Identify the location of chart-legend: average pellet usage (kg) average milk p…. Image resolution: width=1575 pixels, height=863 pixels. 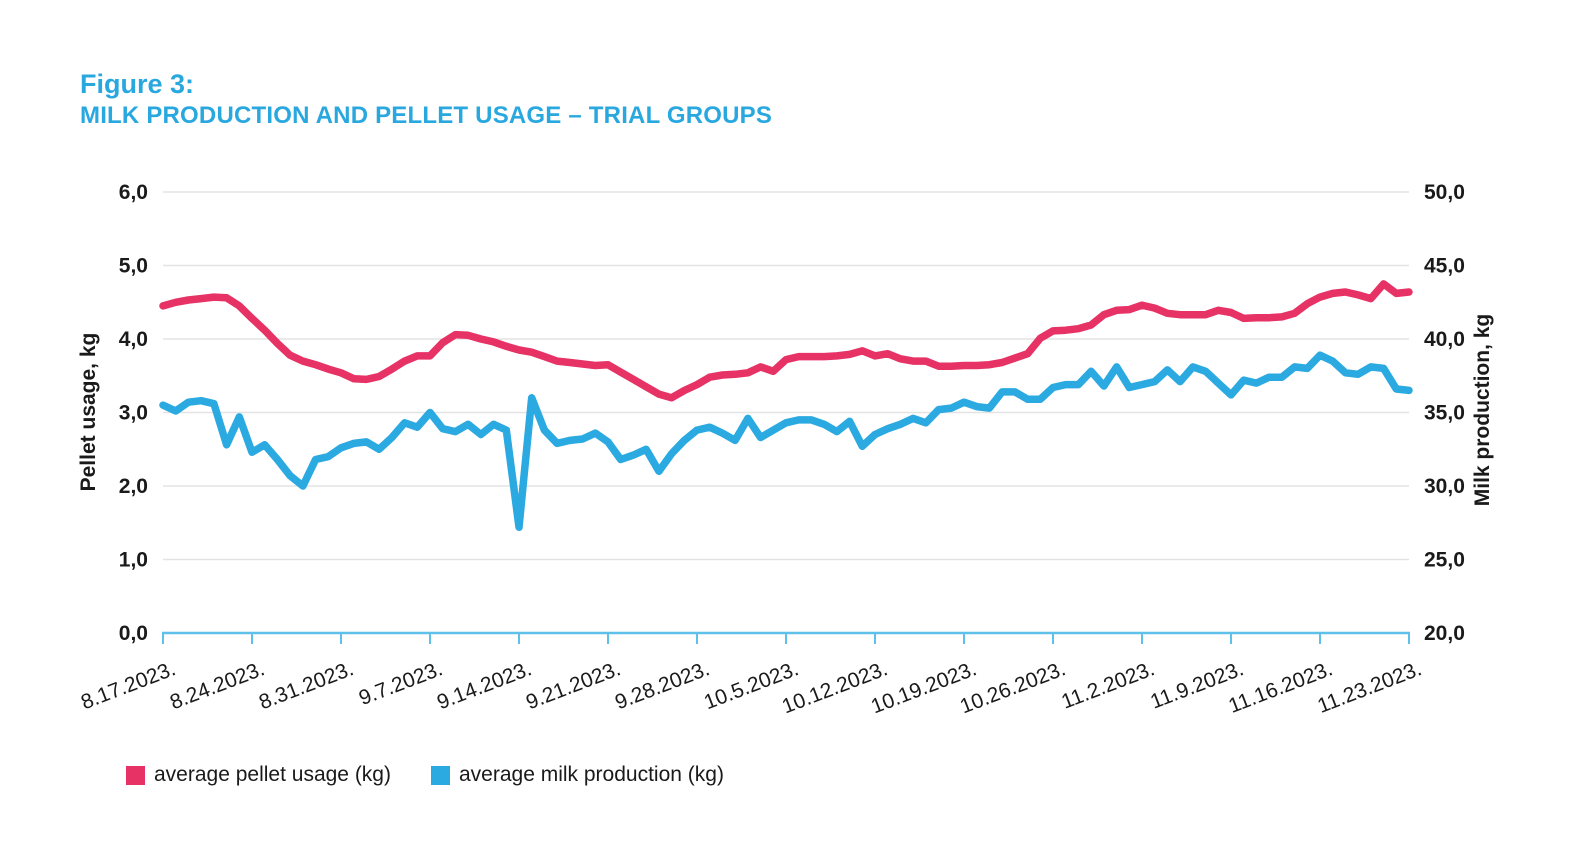
(425, 775).